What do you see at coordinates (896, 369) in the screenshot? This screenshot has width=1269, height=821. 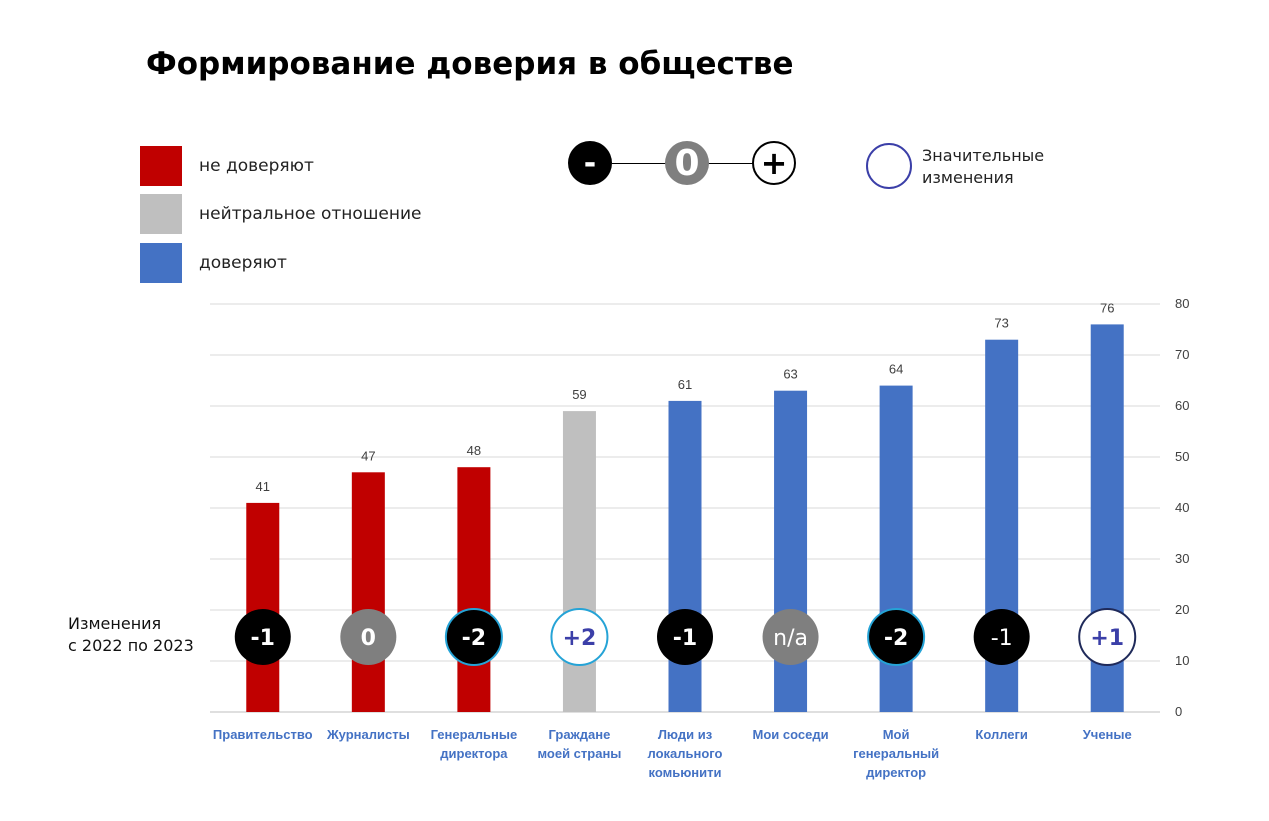 I see `data-label: 64` at bounding box center [896, 369].